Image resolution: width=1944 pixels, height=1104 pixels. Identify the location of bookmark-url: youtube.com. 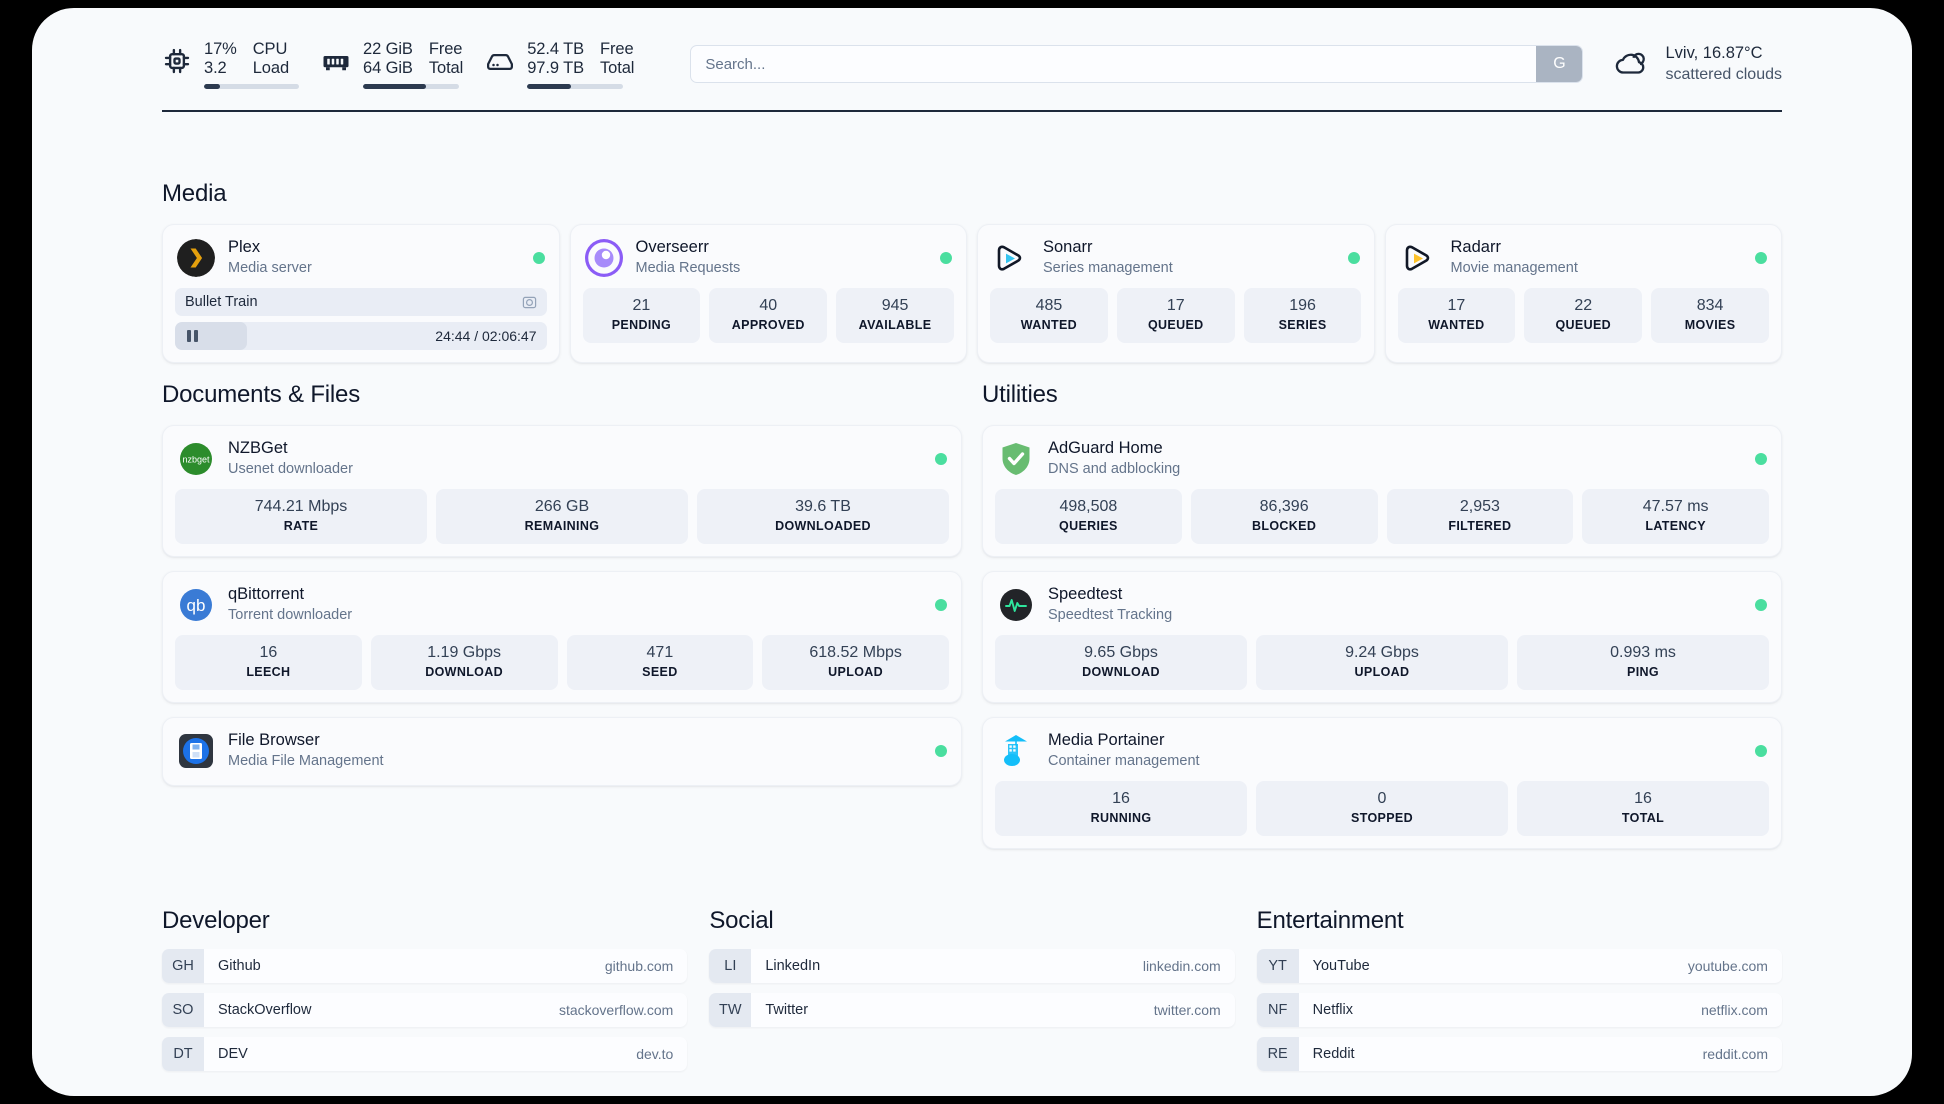
(1727, 966).